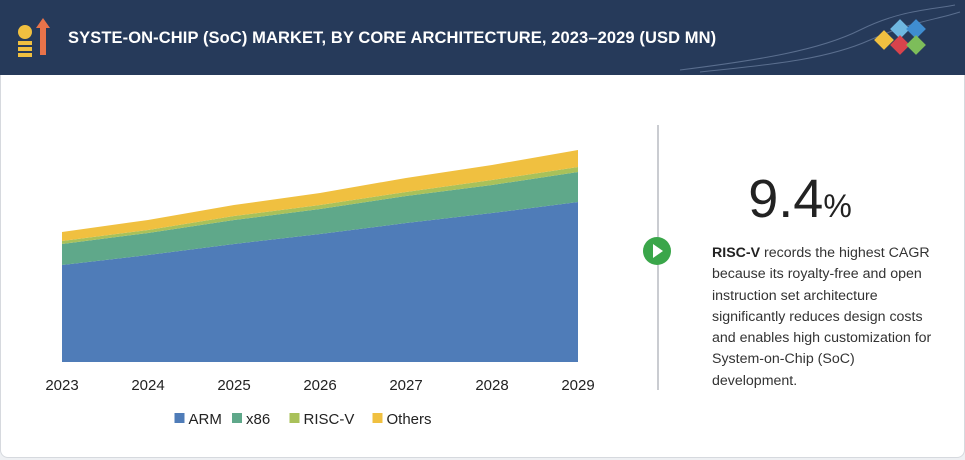  What do you see at coordinates (405, 385) in the screenshot?
I see `x-tick-label: 2027` at bounding box center [405, 385].